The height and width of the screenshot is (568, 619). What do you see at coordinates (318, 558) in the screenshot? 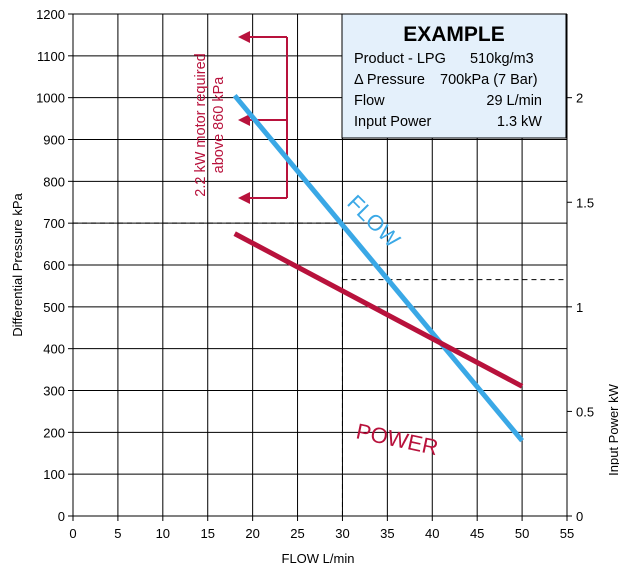
I see `x-axis-label: FLOW L/min` at bounding box center [318, 558].